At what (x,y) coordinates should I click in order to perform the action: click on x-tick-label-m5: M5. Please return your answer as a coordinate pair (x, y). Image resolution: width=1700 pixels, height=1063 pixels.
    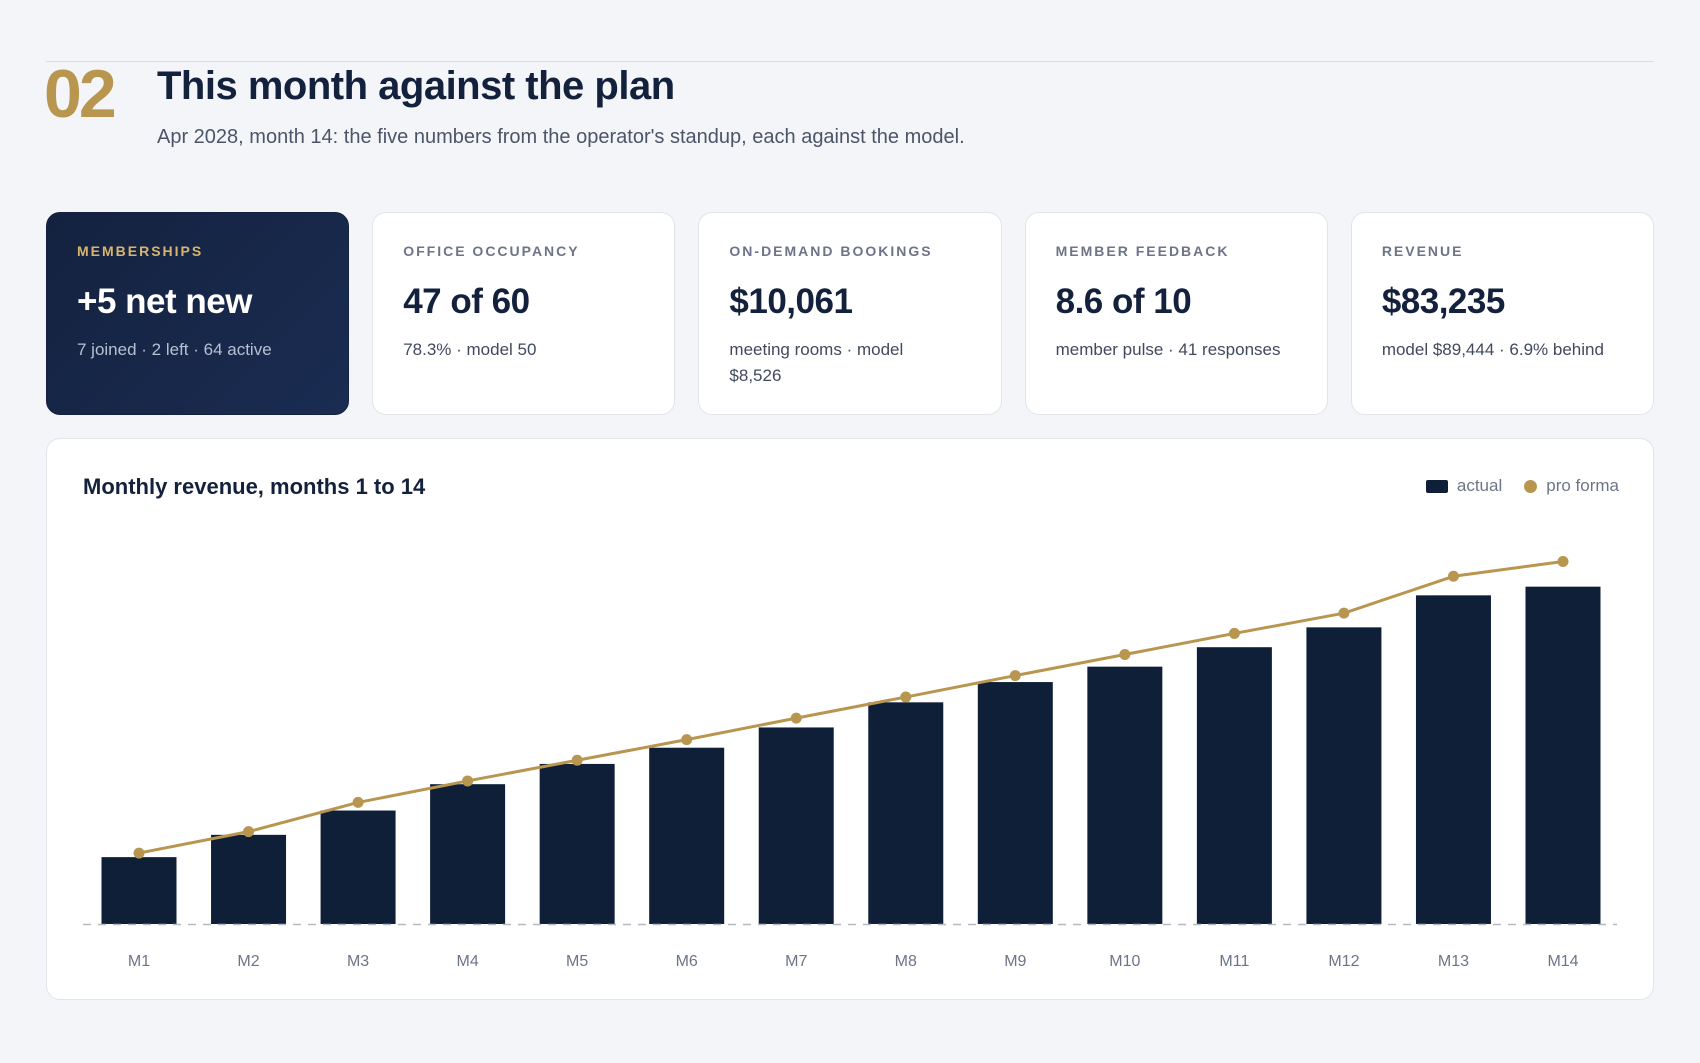
    Looking at the image, I should click on (577, 961).